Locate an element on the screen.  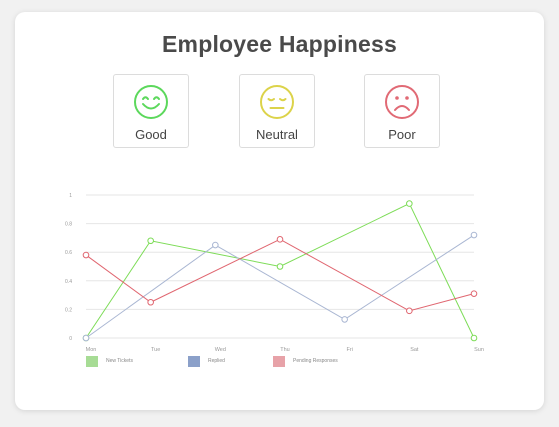
legend-swatch-new-tickets is located at coordinates (92, 361).